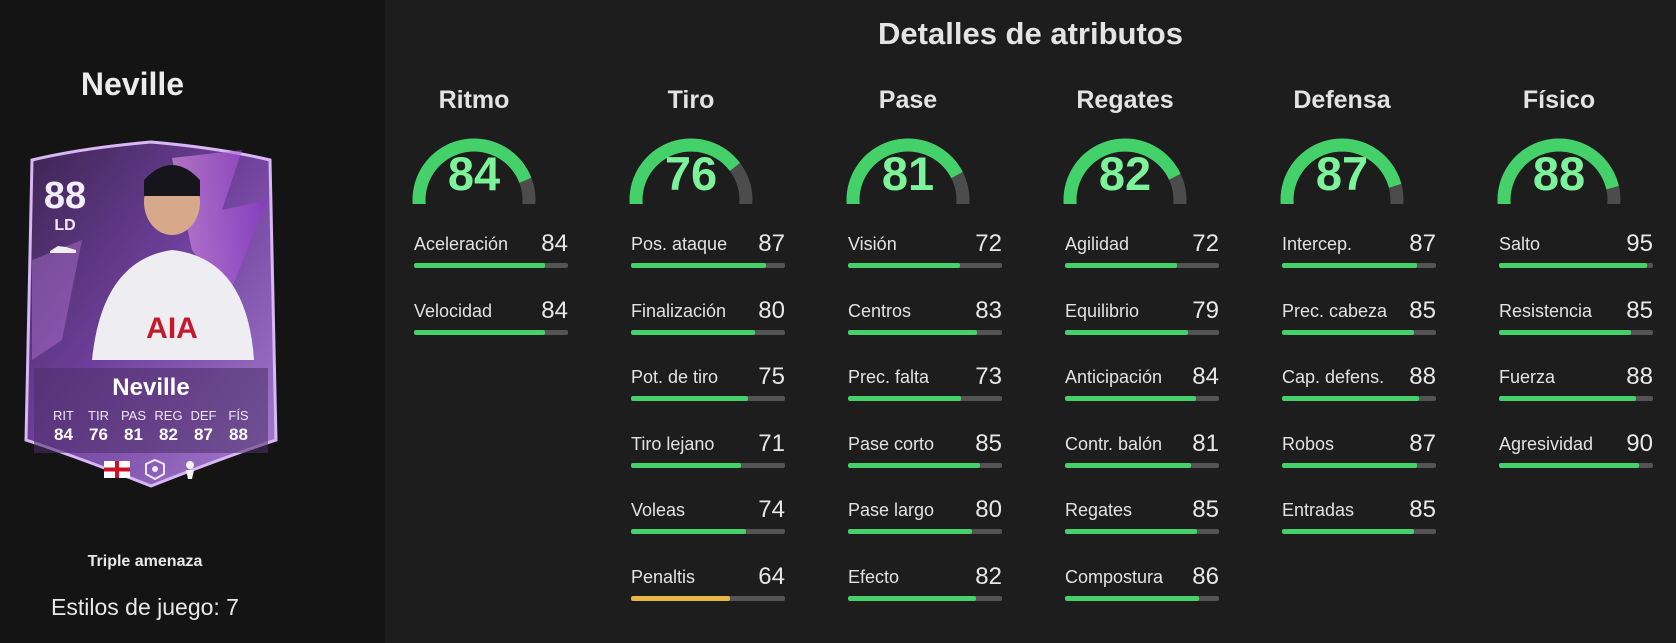 The image size is (1676, 643). I want to click on card-stat-label: PAS, so click(133, 415).